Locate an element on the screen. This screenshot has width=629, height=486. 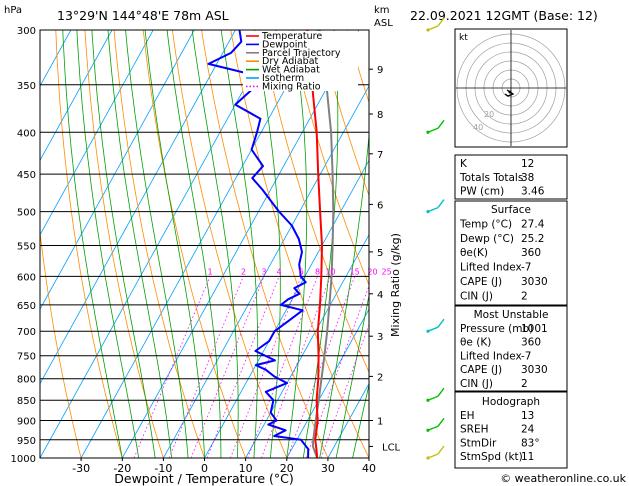
legend-item: Parcel Trajectory is located at coordinates (293, 53).